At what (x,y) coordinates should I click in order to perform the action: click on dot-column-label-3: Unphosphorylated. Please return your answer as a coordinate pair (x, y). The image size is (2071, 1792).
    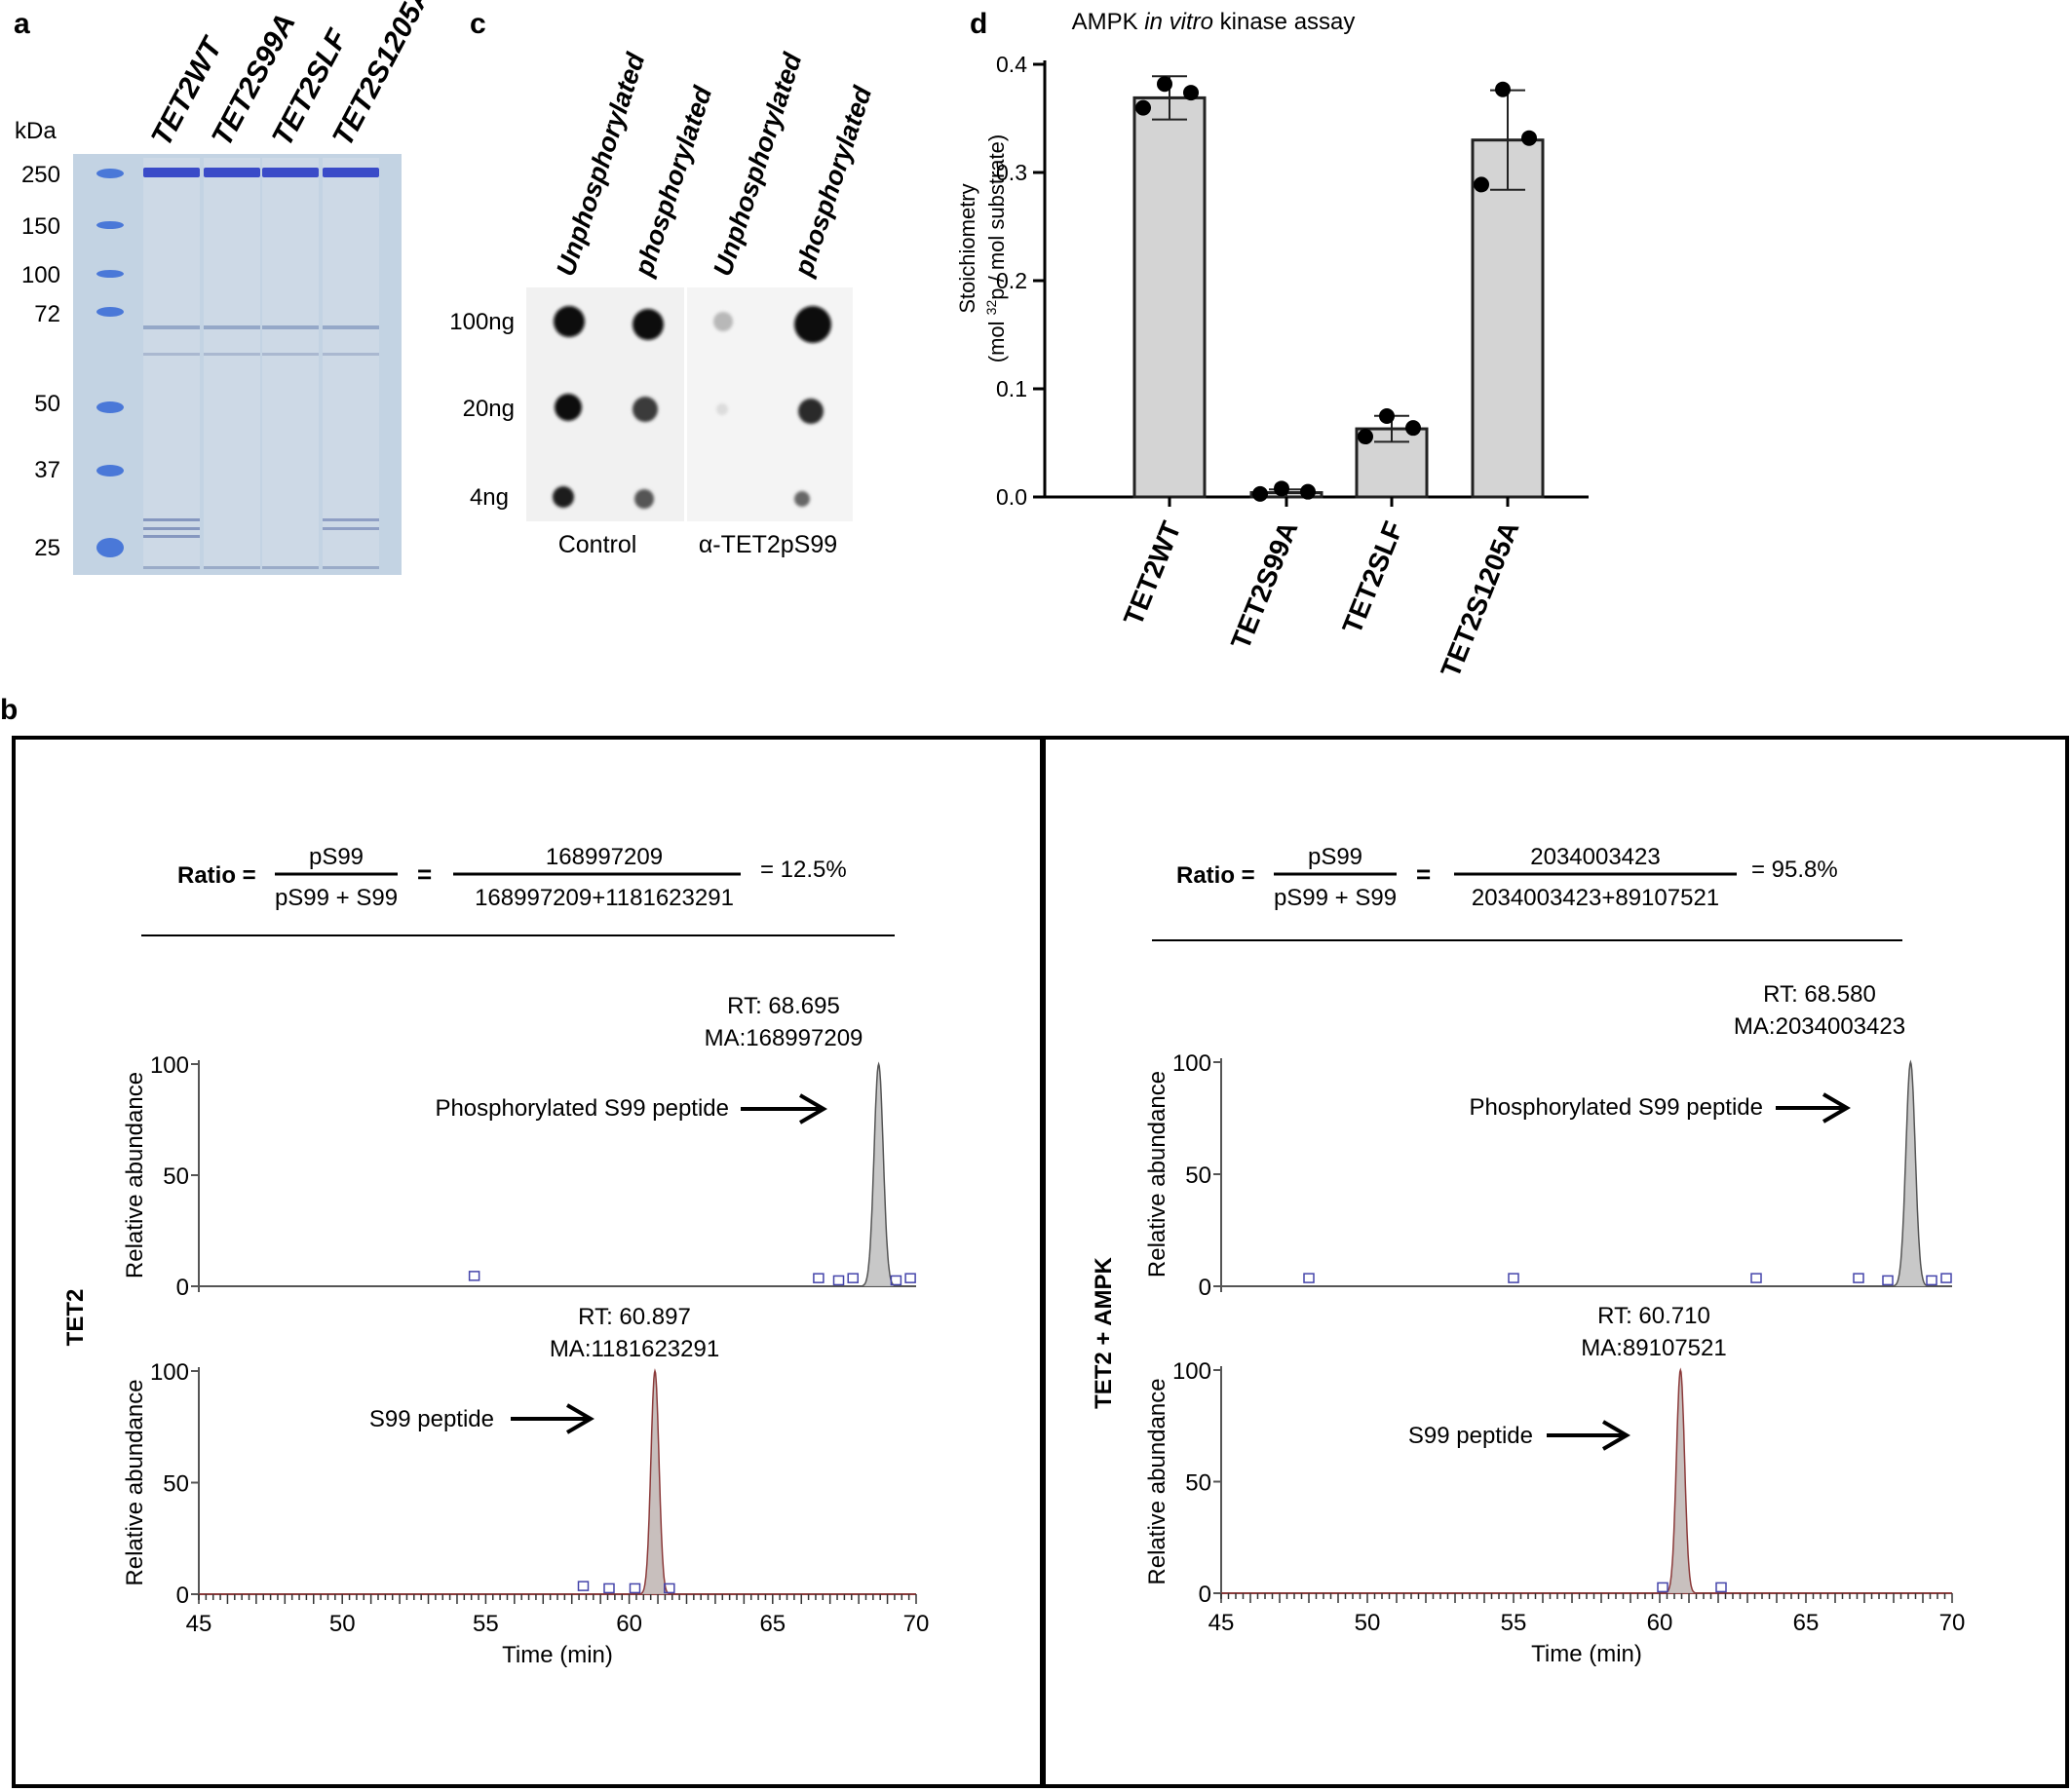
    Looking at the image, I should click on (757, 164).